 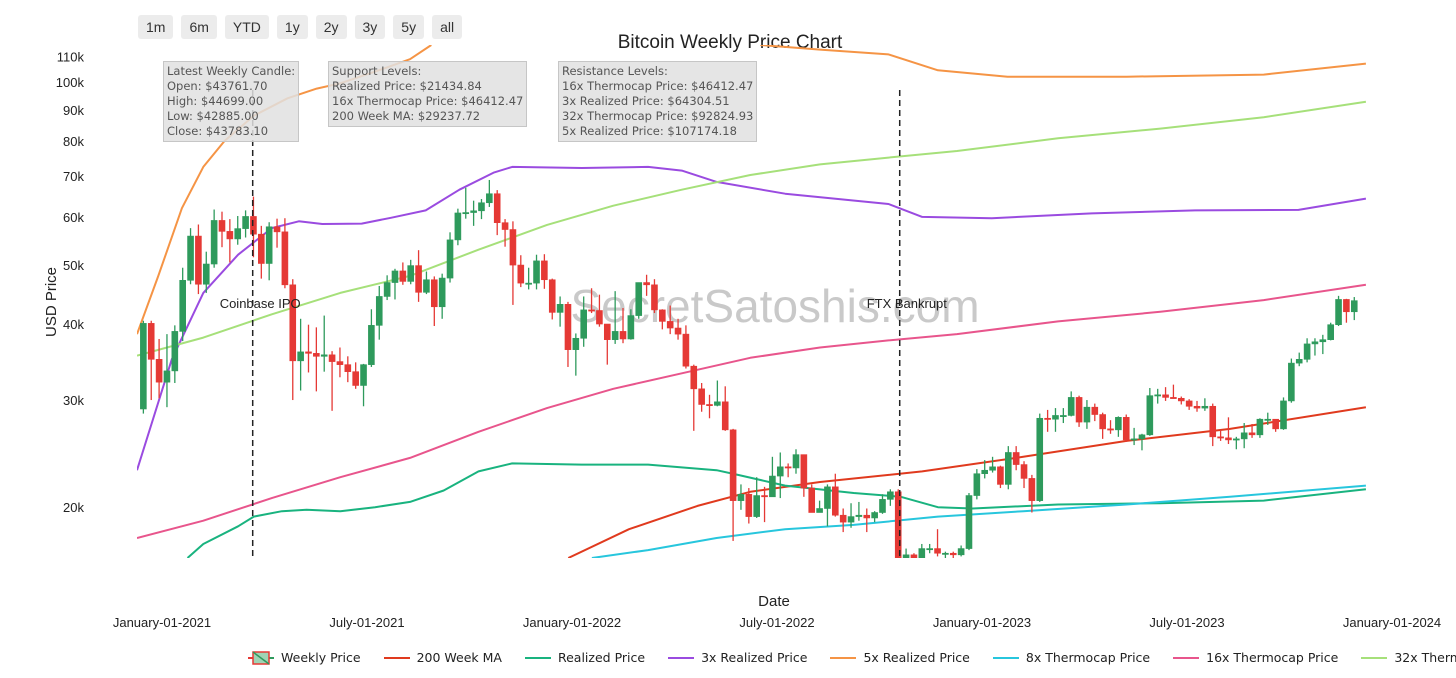 I want to click on range-button-3y: 3y, so click(x=370, y=27).